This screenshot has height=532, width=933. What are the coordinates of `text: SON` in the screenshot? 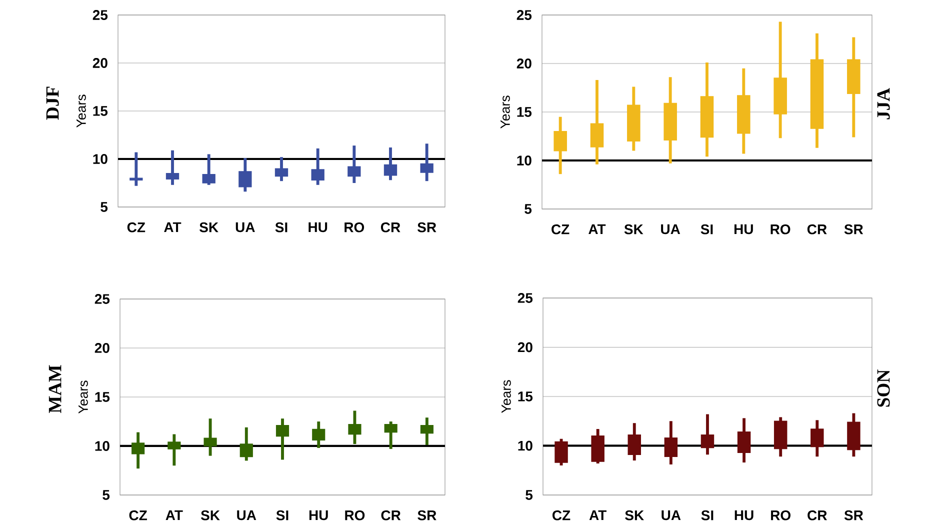 It's located at (883, 388).